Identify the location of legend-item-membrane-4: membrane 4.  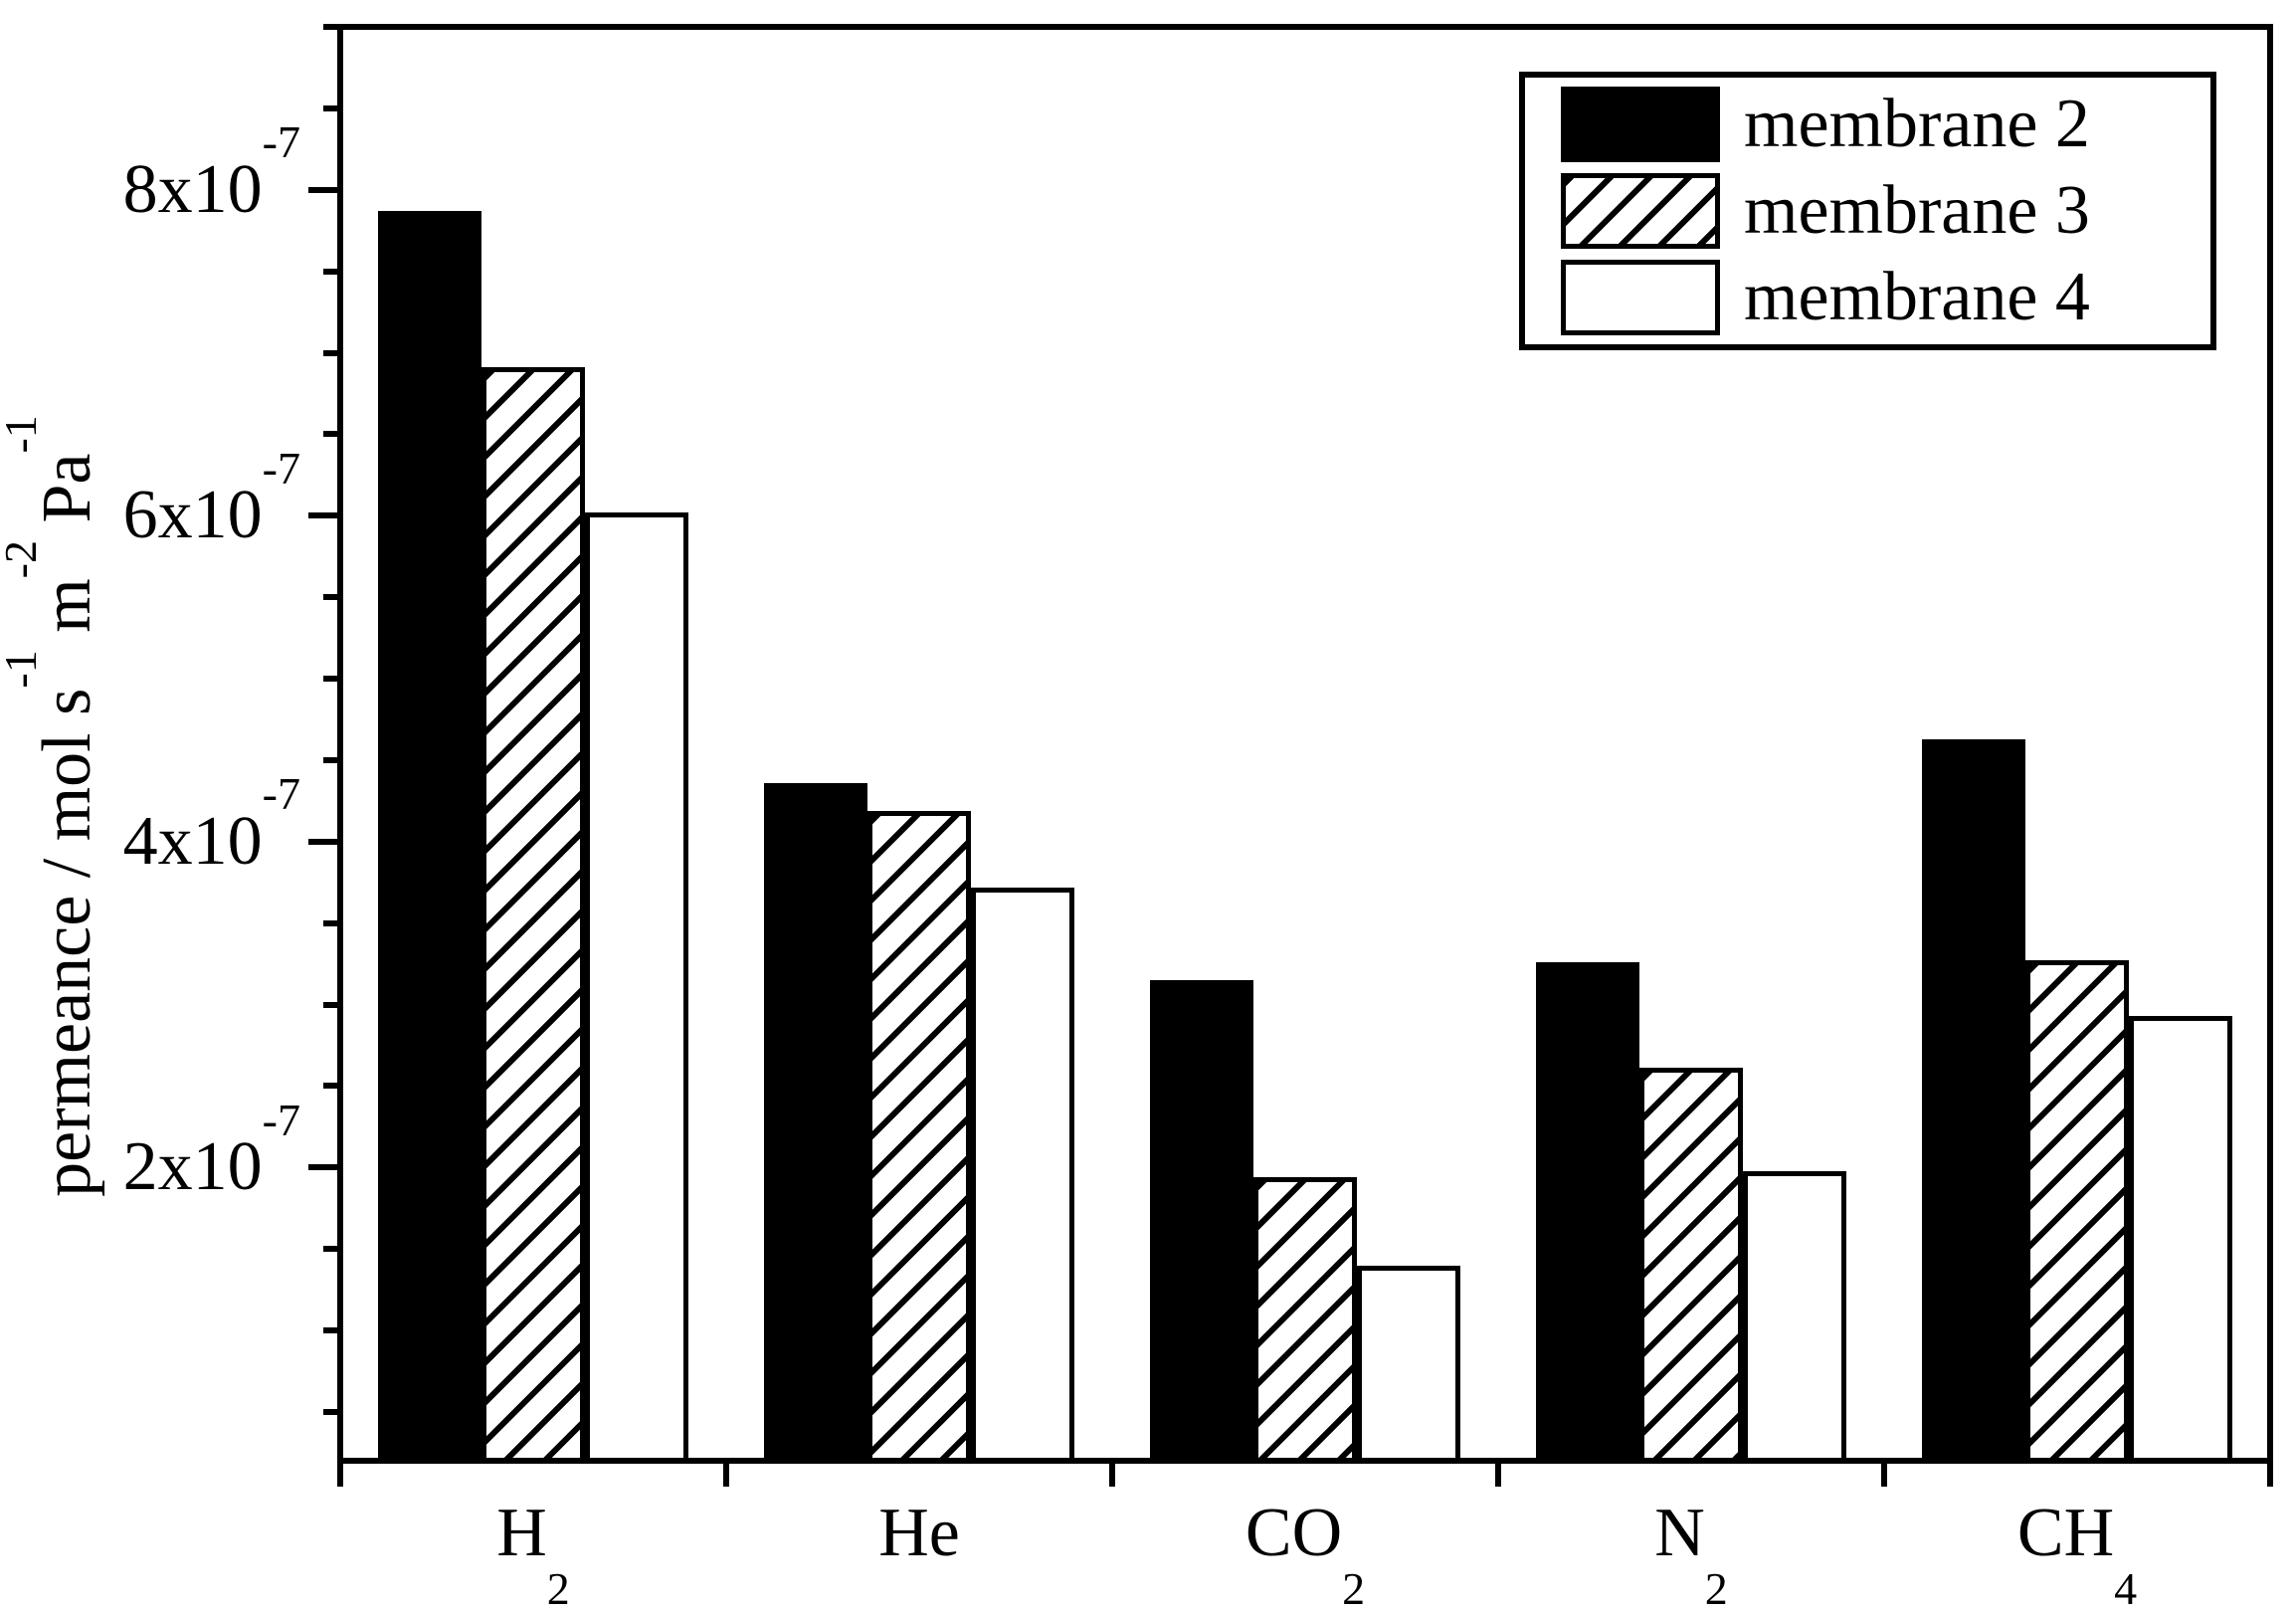
(1886, 297).